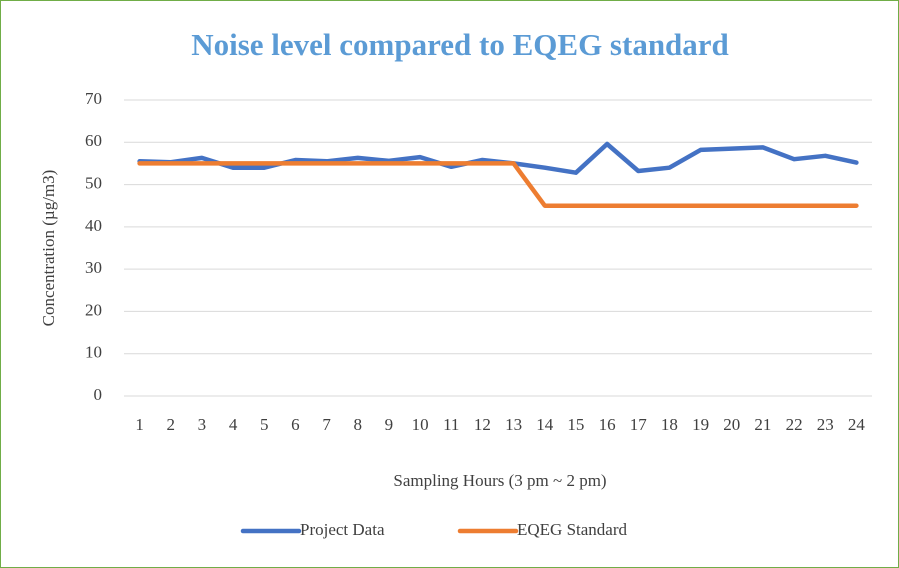 This screenshot has height=568, width=899. Describe the element at coordinates (342, 529) in the screenshot. I see `legend-label: Project Data` at that location.